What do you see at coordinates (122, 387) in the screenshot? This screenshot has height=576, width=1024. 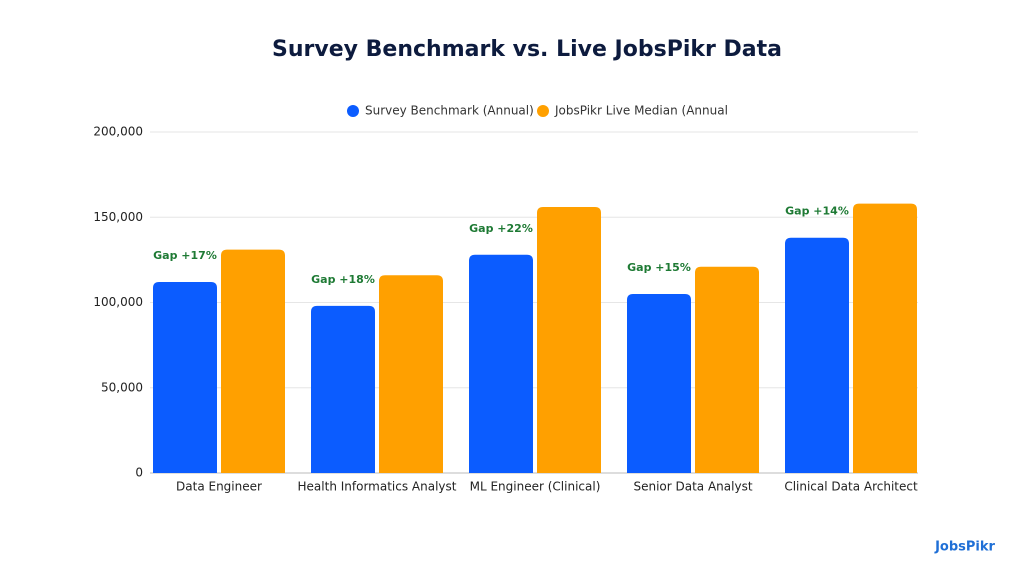 I see `y-tick-label: 50,000` at bounding box center [122, 387].